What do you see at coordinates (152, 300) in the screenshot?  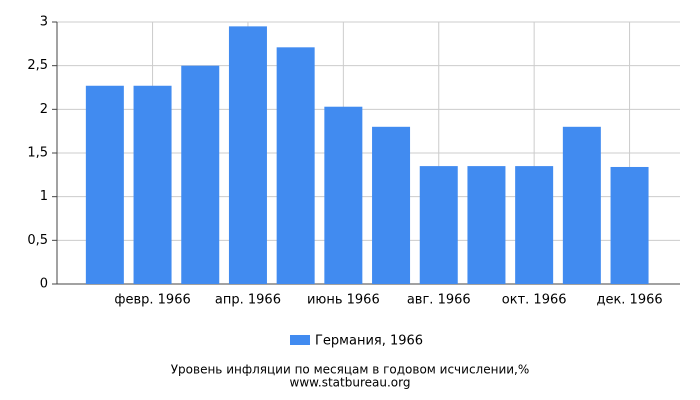 I see `x-tick-label: февр. 1966` at bounding box center [152, 300].